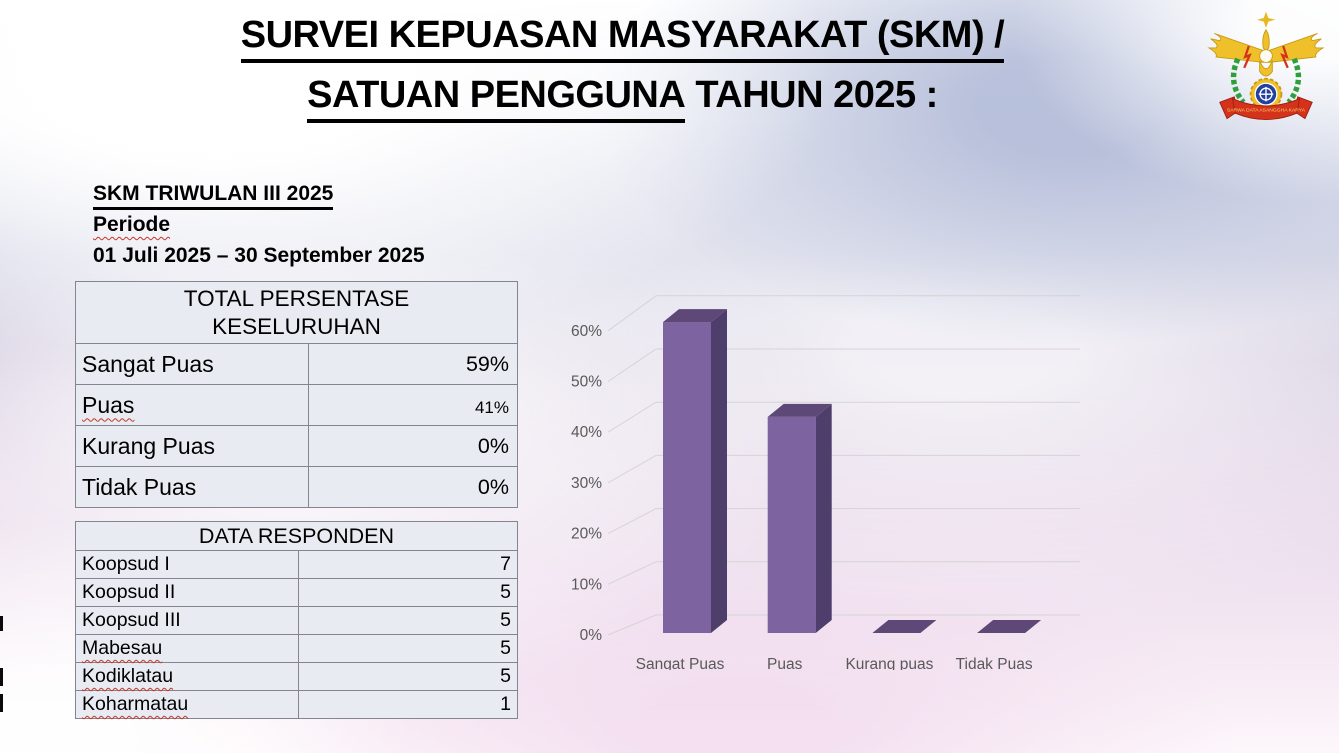  I want to click on airforce-emblem-logo: SARWA DATA ASANGGHA KARYA, so click(1266, 65).